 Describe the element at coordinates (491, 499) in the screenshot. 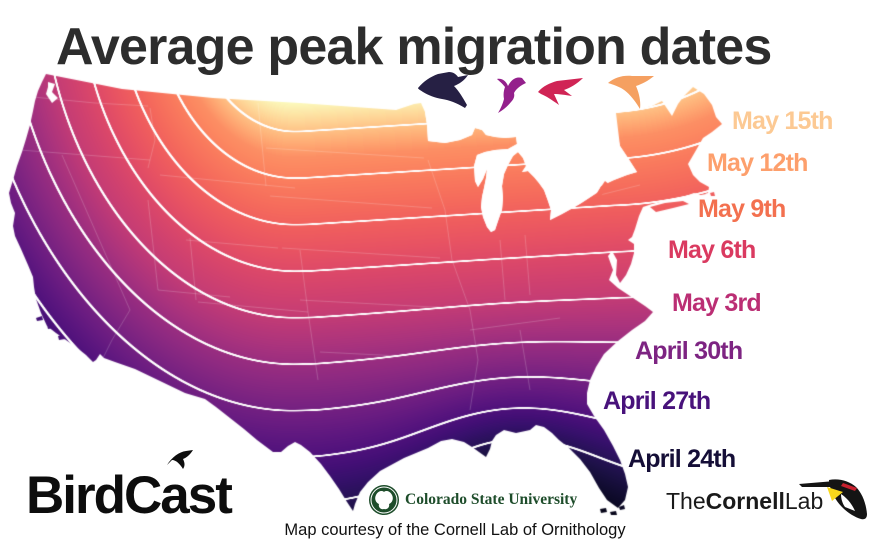

I see `svg-text: Colorado State University` at that location.